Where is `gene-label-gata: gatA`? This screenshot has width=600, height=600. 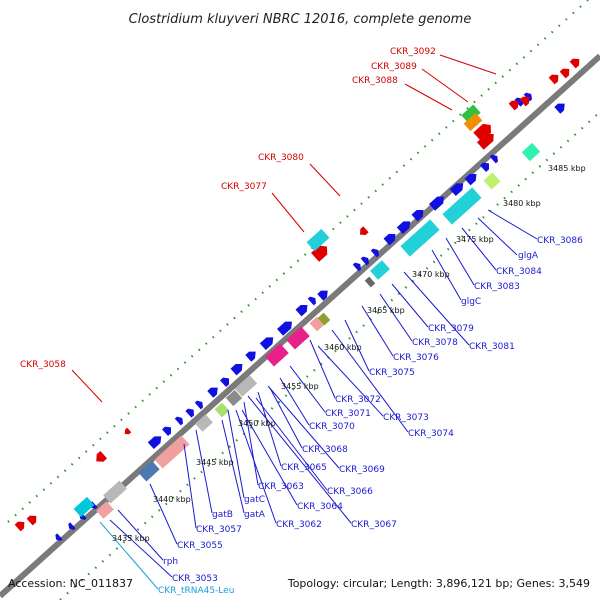
gene-label-gata: gatA is located at coordinates (255, 515).